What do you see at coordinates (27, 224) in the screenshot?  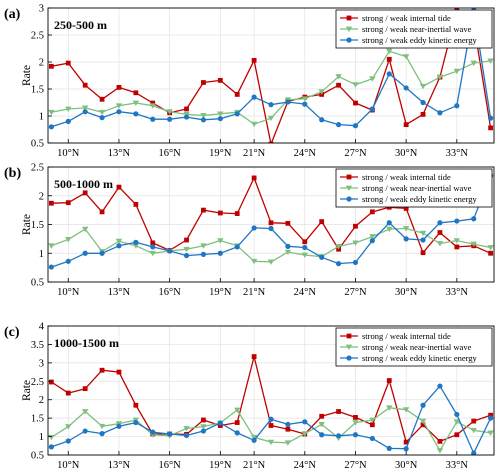 I see `y-axis-label: Rate` at bounding box center [27, 224].